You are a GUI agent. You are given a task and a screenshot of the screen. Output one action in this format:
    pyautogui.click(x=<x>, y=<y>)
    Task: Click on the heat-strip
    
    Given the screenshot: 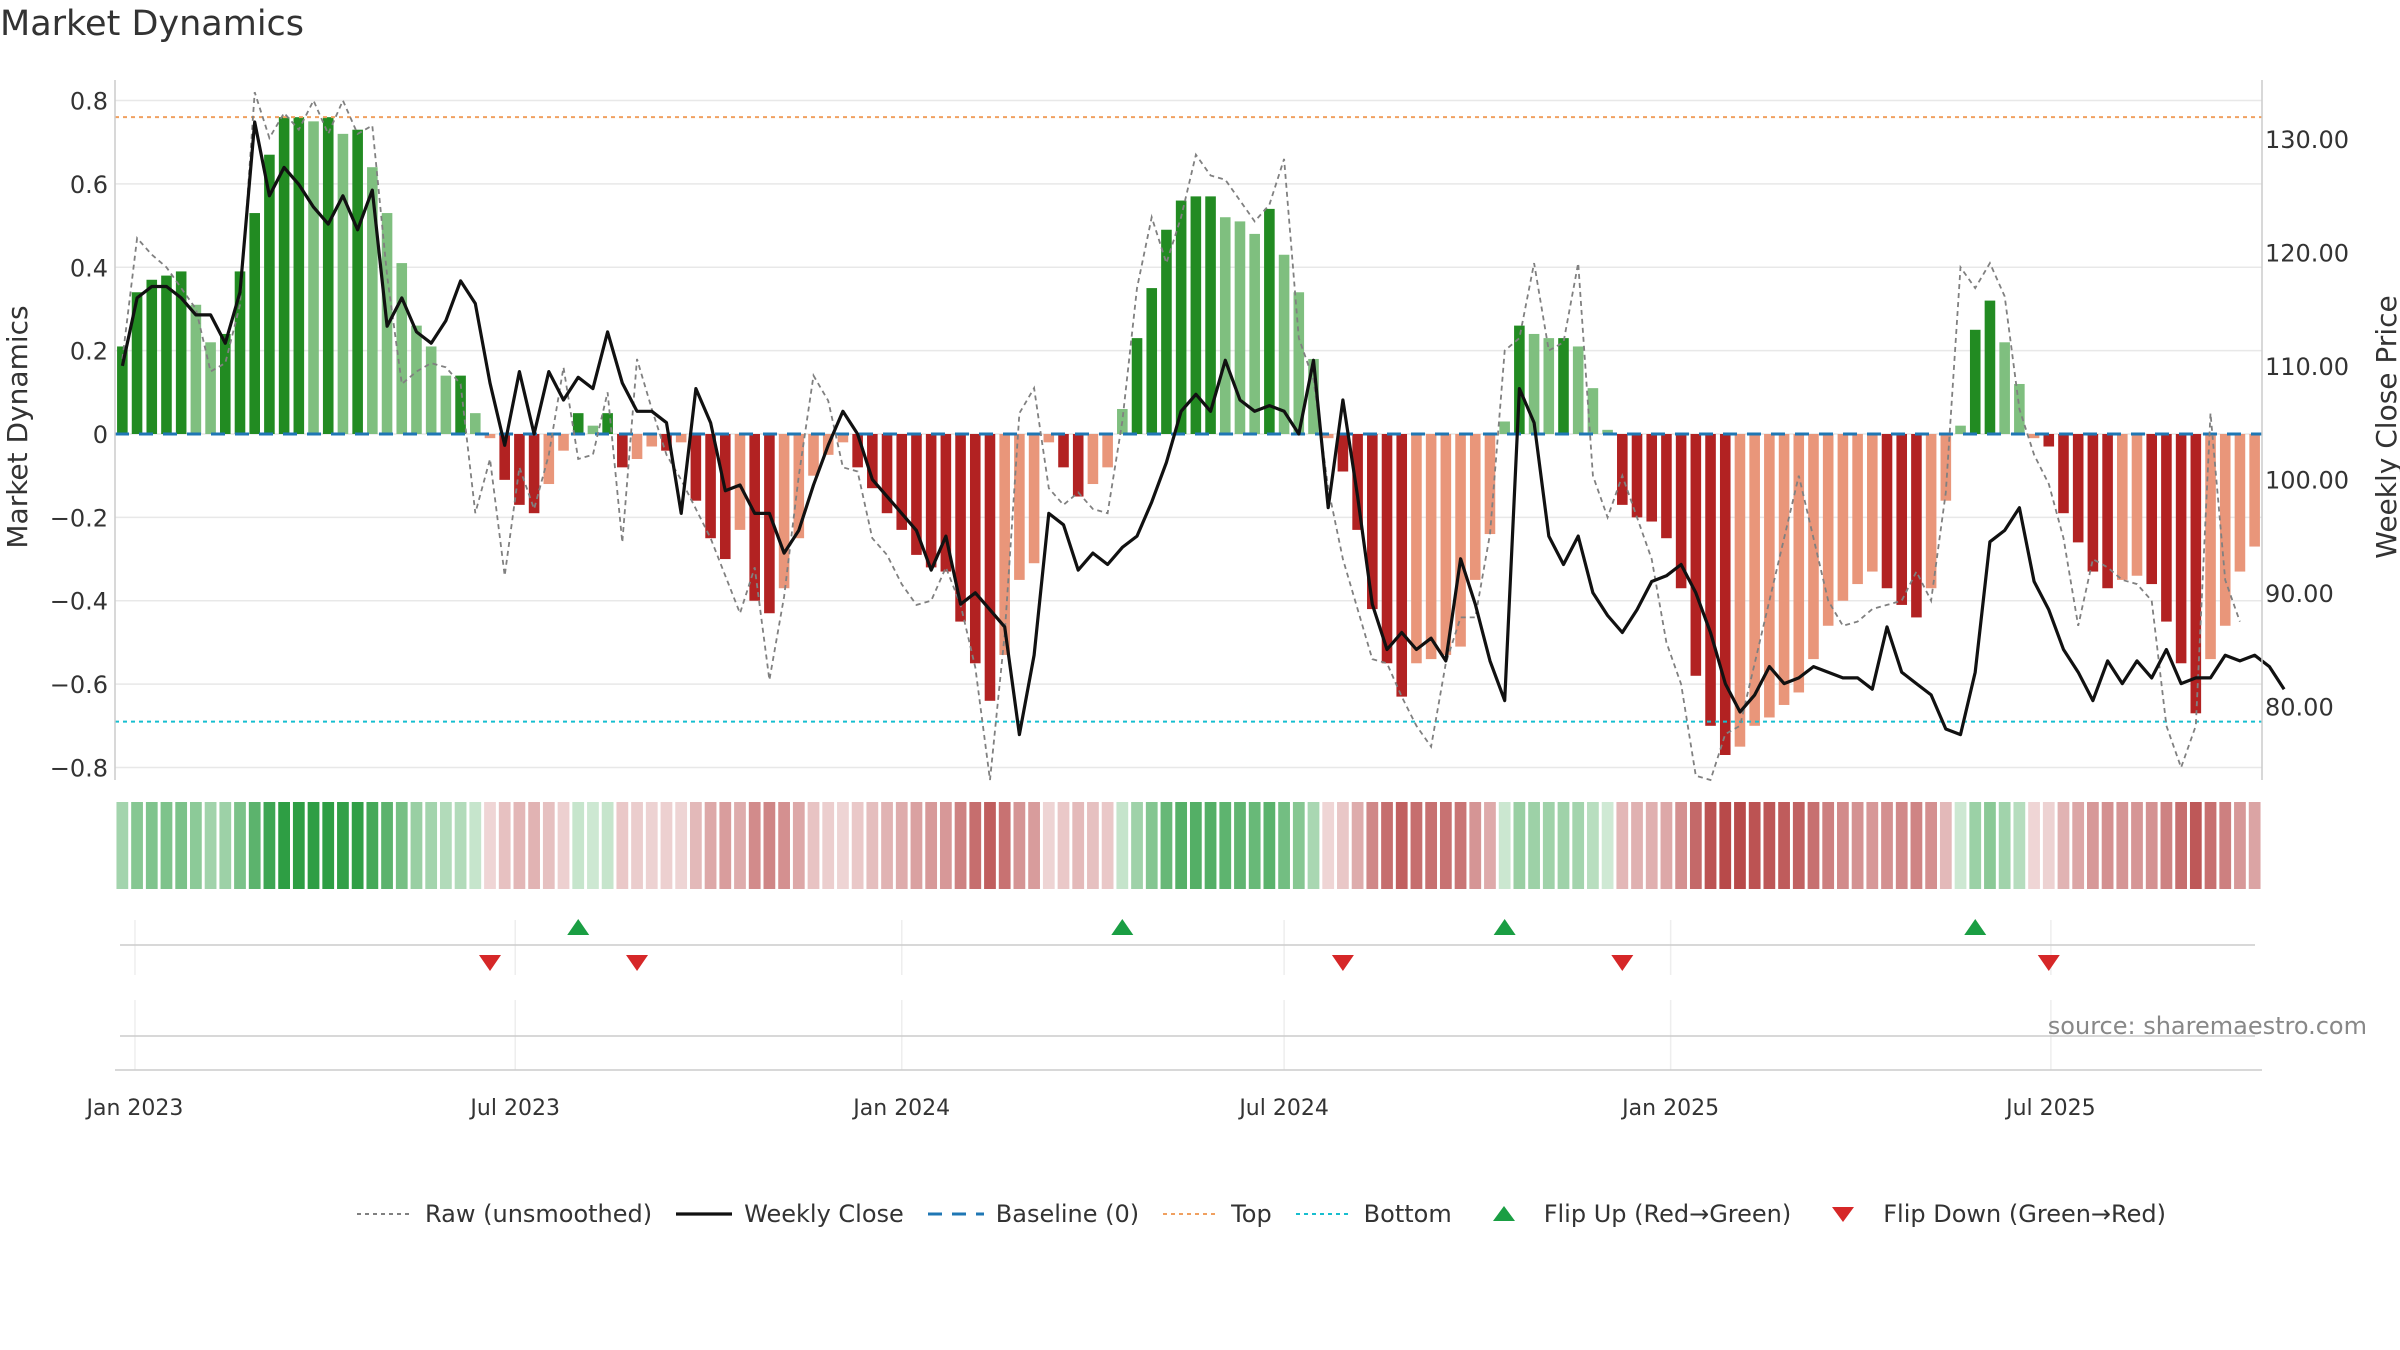 What is the action you would take?
    pyautogui.click(x=1188, y=845)
    